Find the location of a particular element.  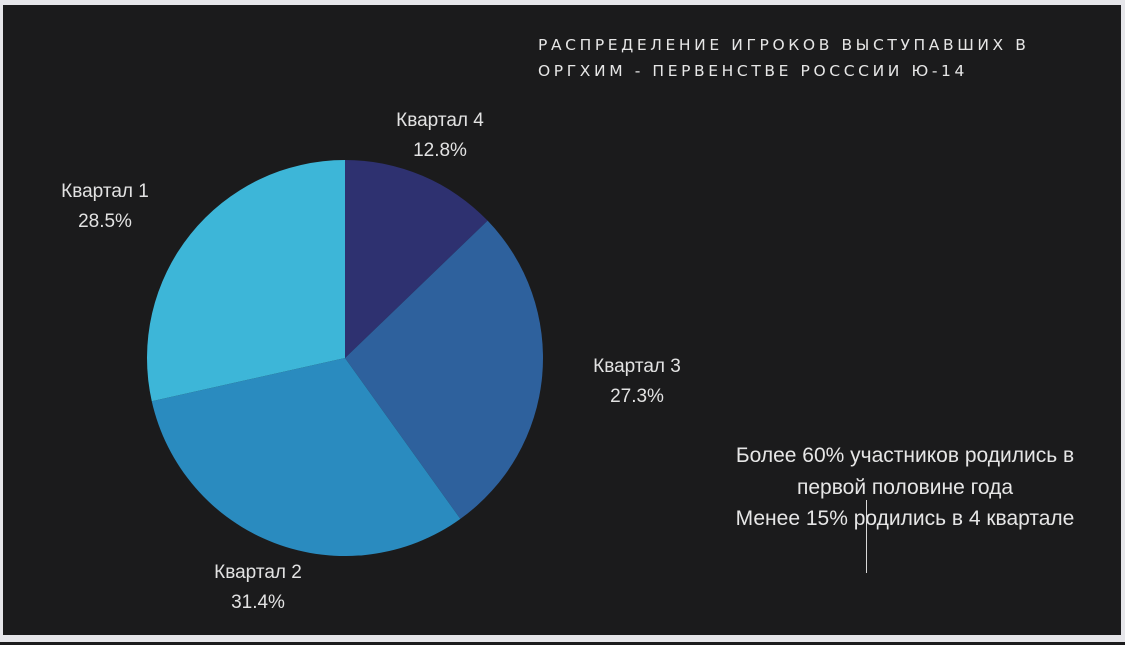

slice-label-q4-percent: 12.8% is located at coordinates (440, 150).